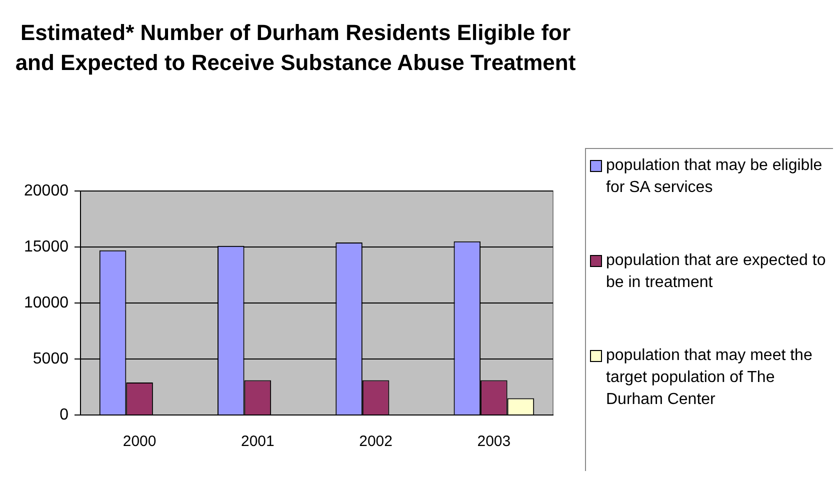 Image resolution: width=837 pixels, height=479 pixels. I want to click on legend-label: population that may be eligible for SA services, so click(715, 177).